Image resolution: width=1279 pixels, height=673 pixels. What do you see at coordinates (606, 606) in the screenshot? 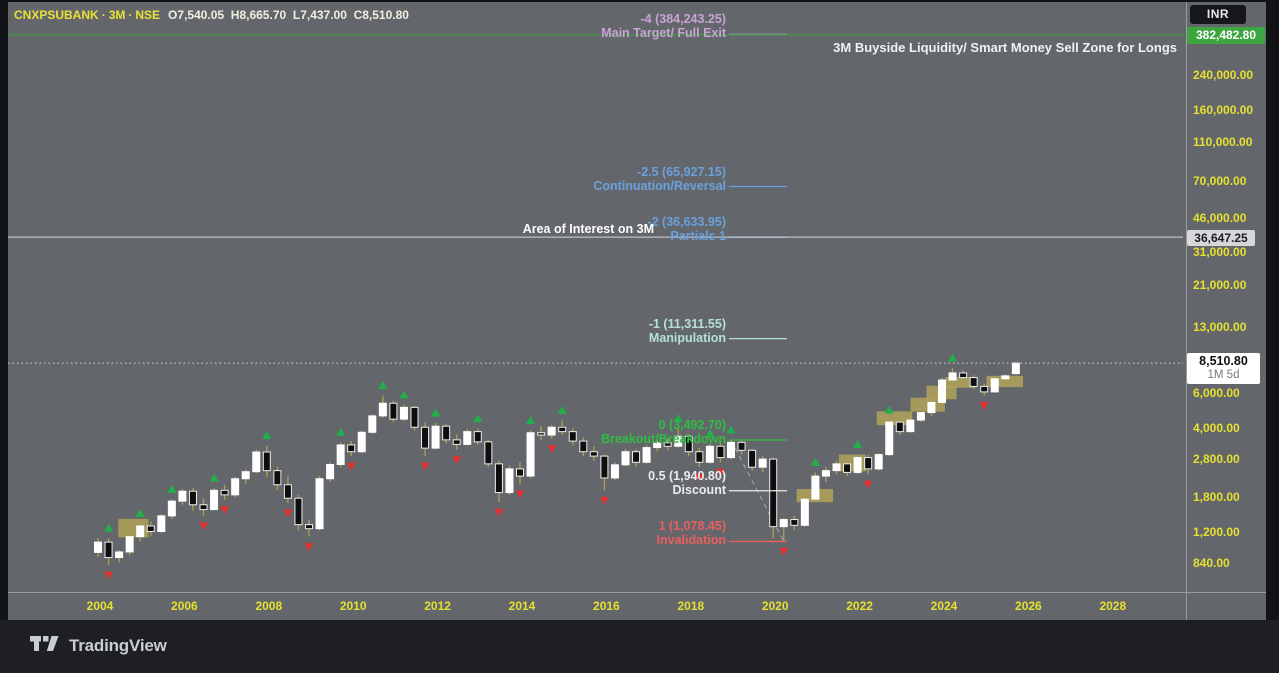
I see `year-tick-label: 2016` at bounding box center [606, 606].